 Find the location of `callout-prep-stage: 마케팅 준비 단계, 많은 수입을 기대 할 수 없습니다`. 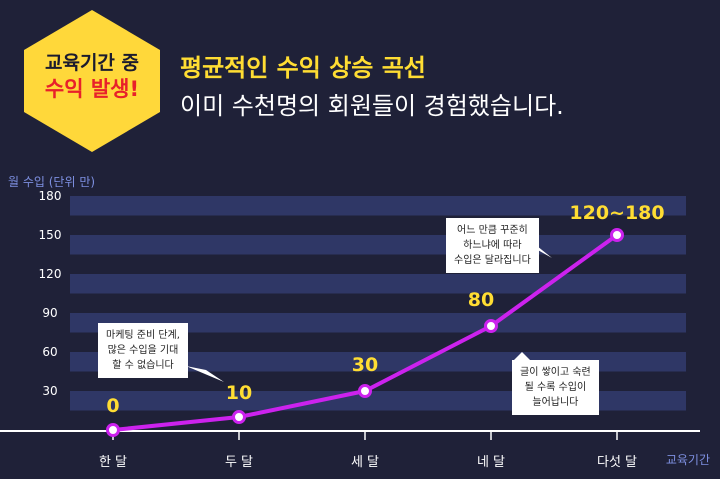

callout-prep-stage: 마케팅 준비 단계, 많은 수입을 기대 할 수 없습니다 is located at coordinates (143, 350).